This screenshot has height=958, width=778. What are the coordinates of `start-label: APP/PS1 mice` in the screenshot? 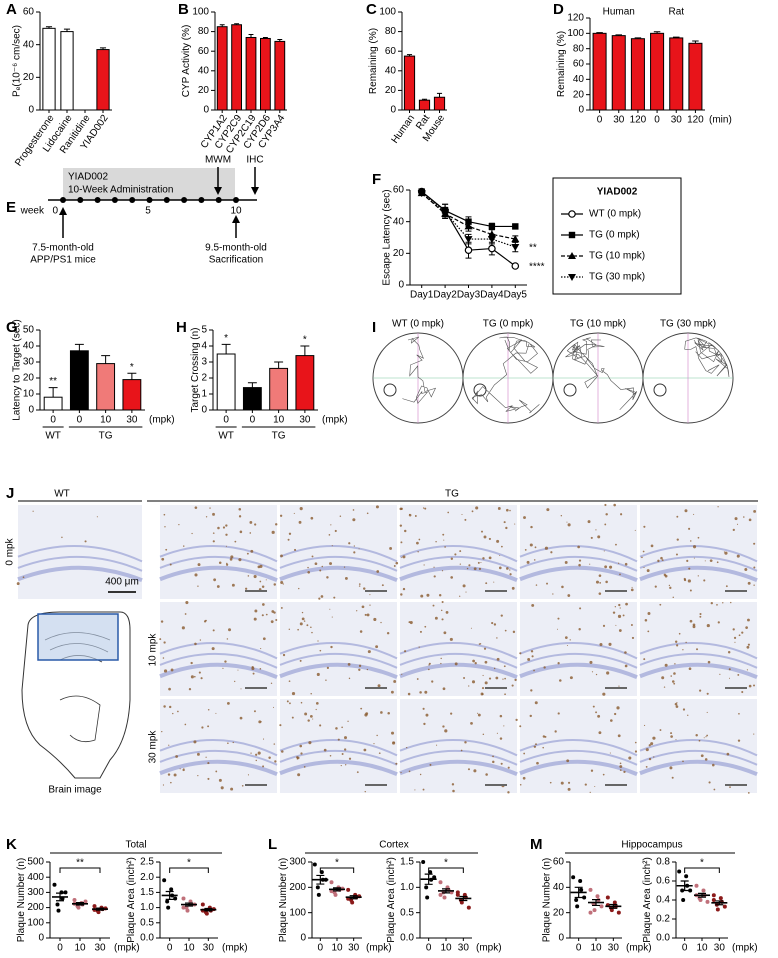 It's located at (63, 260).